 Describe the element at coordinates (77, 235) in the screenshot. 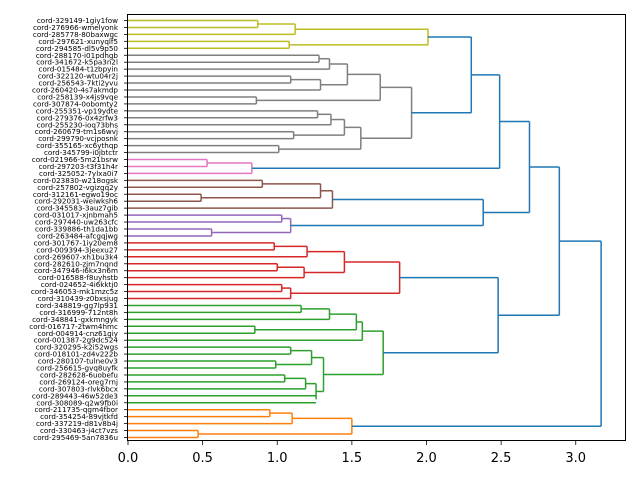

I see `leaf-label: cord-263484-afcgqjwg` at that location.